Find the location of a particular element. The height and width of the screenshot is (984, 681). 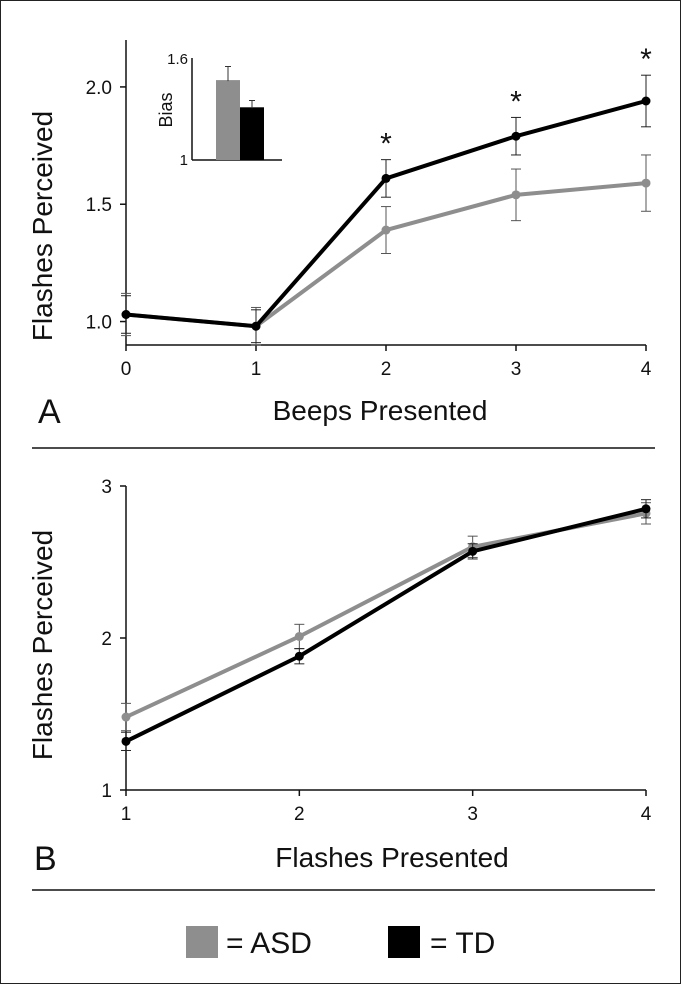

panel-a-xtick-label: 4 is located at coordinates (646, 369).